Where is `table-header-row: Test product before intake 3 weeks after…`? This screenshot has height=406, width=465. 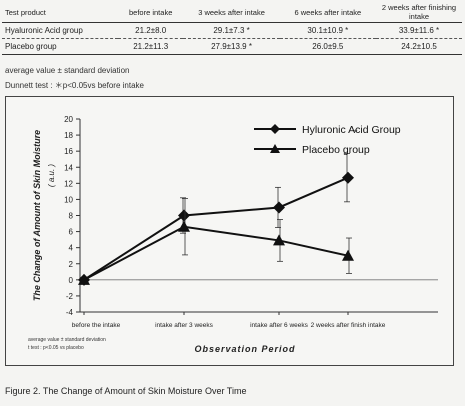 table-header-row: Test product before intake 3 weeks after… is located at coordinates (232, 12).